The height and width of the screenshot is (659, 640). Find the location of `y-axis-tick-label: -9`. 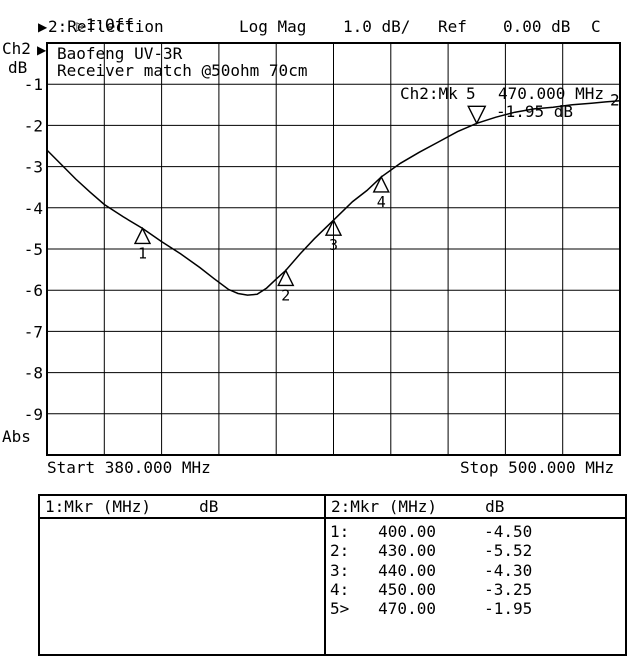

y-axis-tick-label: -9 is located at coordinates (33, 414).